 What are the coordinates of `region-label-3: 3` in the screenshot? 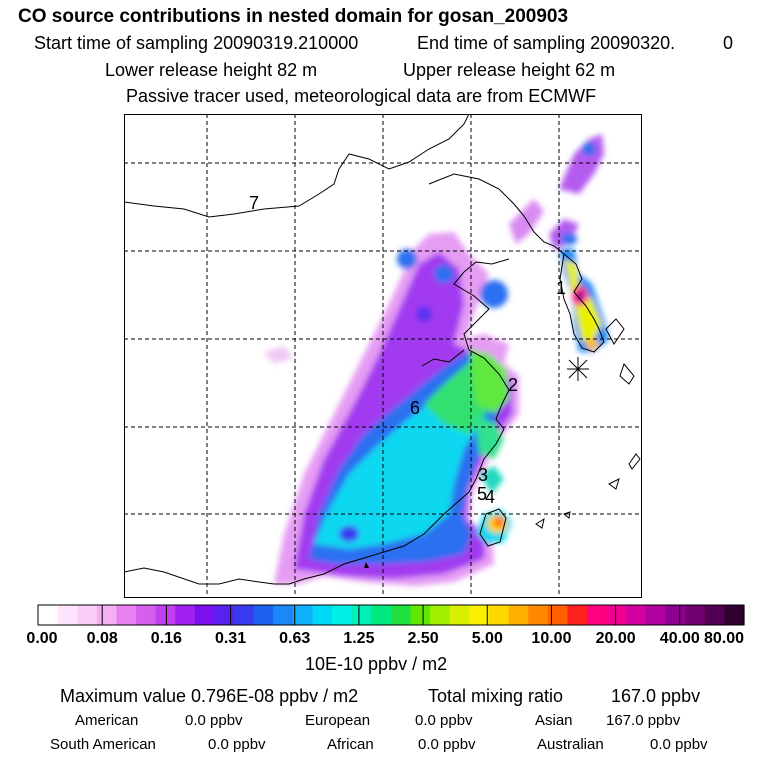 It's located at (483, 475).